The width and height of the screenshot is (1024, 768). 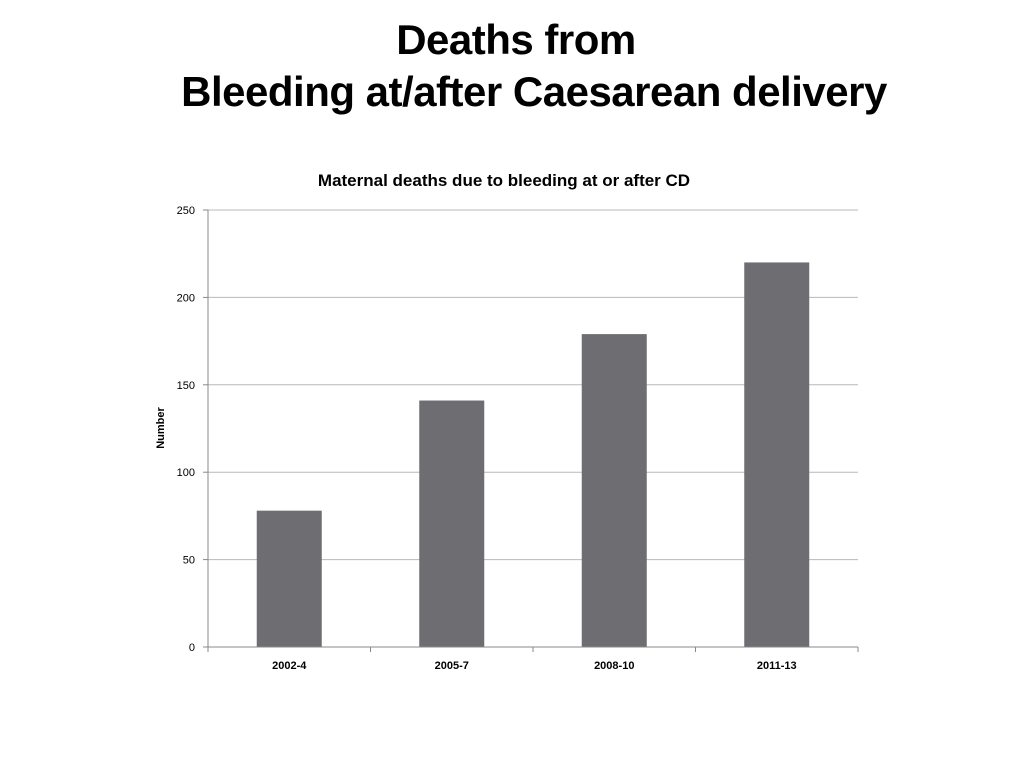 I want to click on x-tick-label: 2002-4, so click(x=289, y=666).